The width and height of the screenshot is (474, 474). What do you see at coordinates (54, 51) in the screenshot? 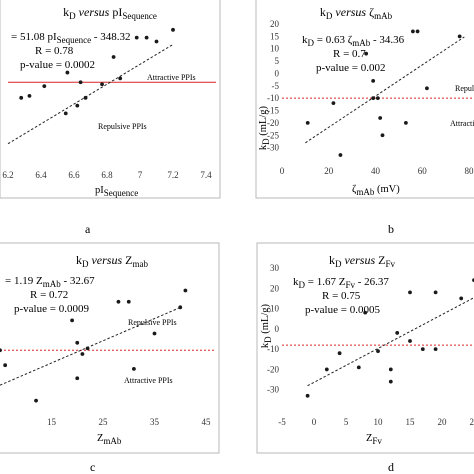
I see `panel-a-r-value: R = 0.78` at bounding box center [54, 51].